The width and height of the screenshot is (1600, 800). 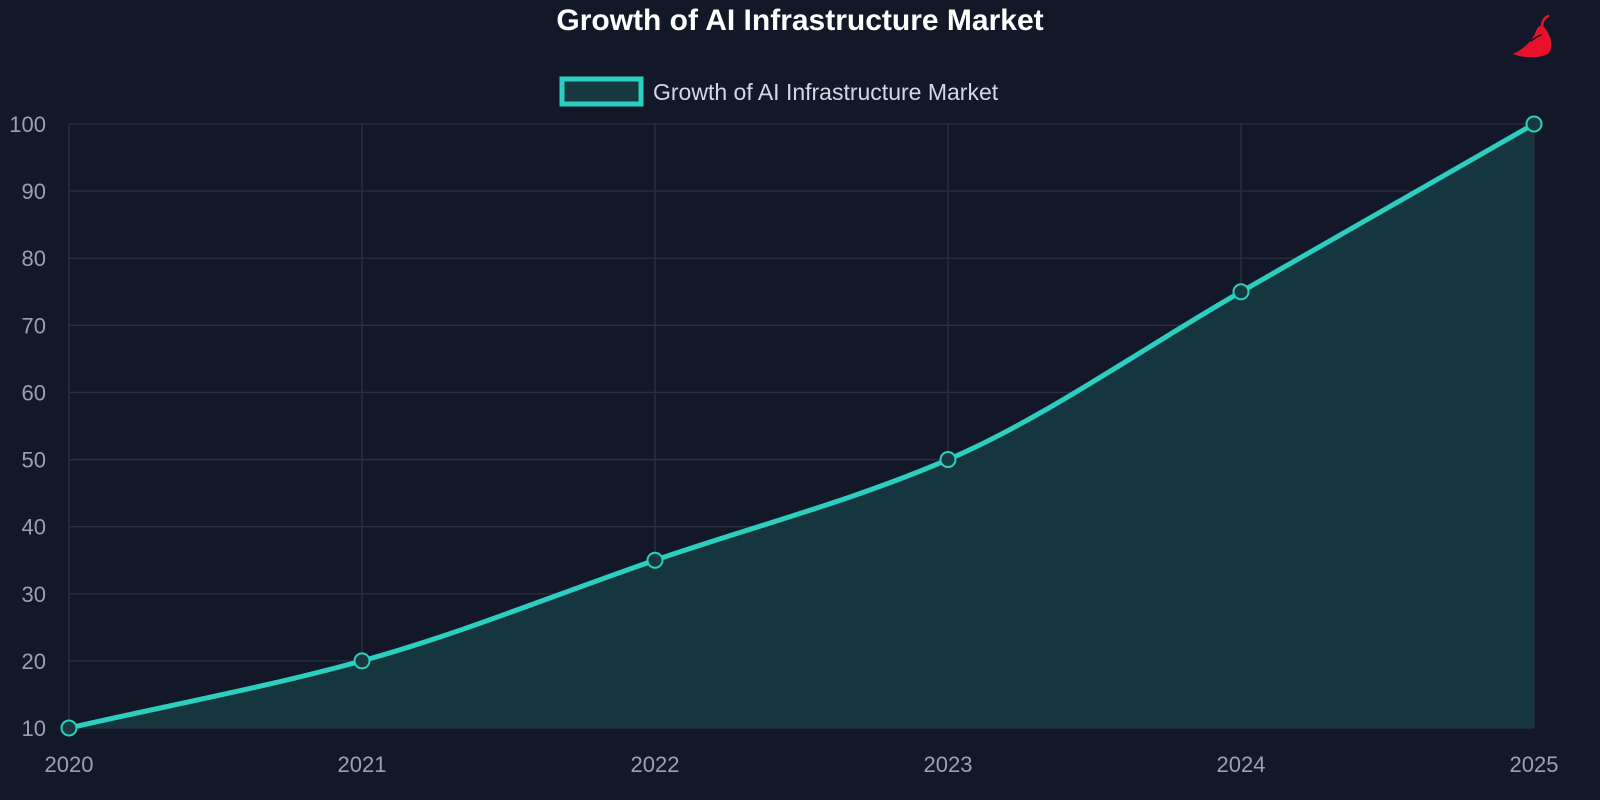 I want to click on chart-title: Growth of AI Infrastructure Market, so click(x=799, y=20).